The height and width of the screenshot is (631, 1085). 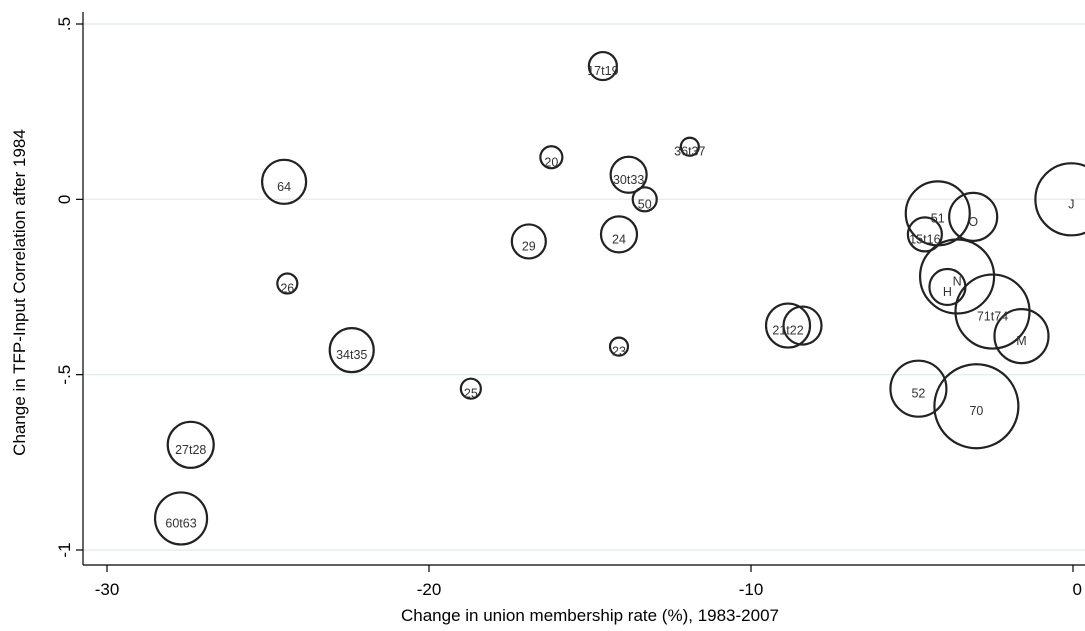 What do you see at coordinates (180, 523) in the screenshot?
I see `point-label-15: 60t63` at bounding box center [180, 523].